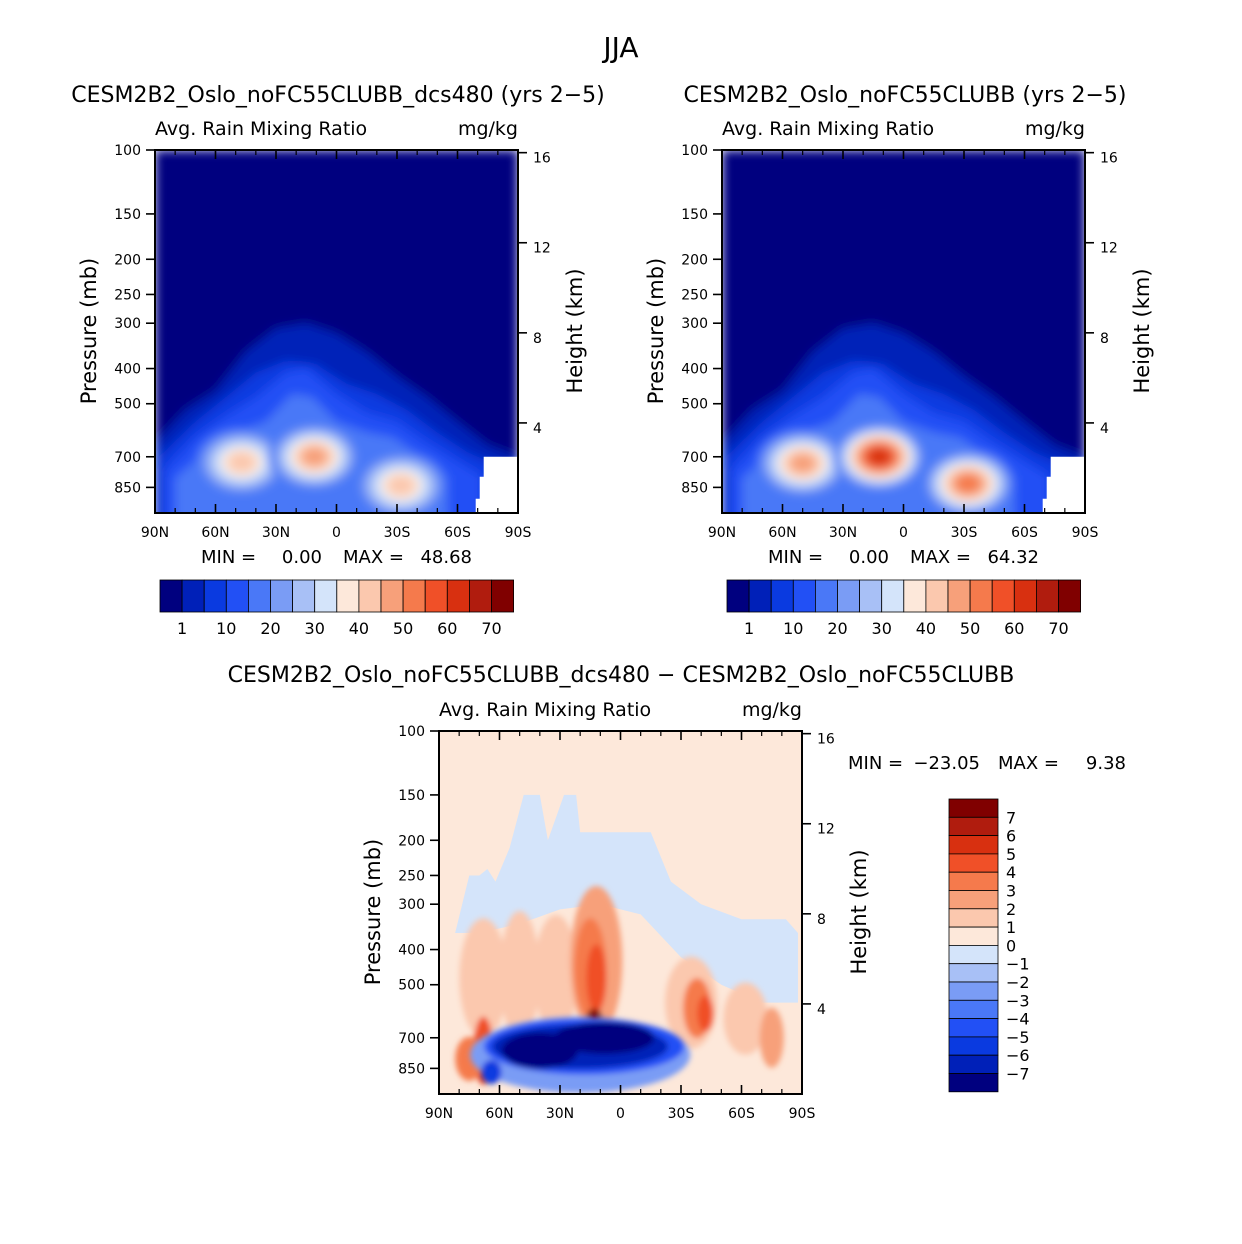 The image size is (1242, 1244). I want to click on panel3-max-label: MAX =, so click(1028, 763).